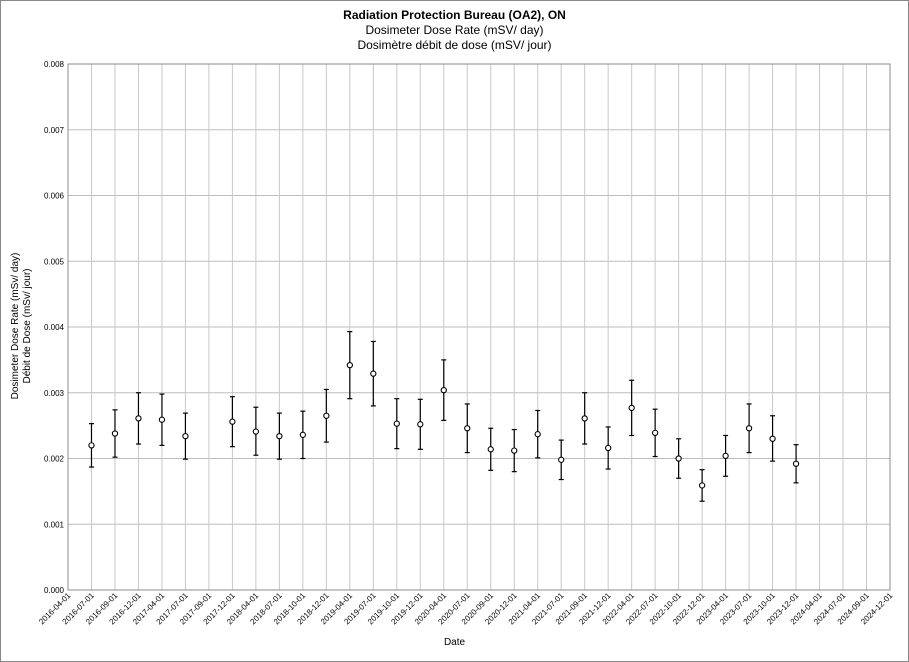  I want to click on y-tick-label: 0.003, so click(54, 393).